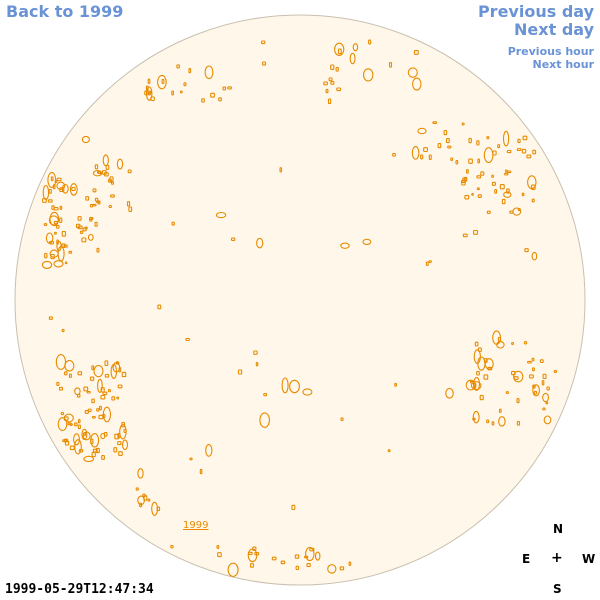 The width and height of the screenshot is (600, 600). What do you see at coordinates (65, 11) in the screenshot?
I see `back-to-year-link: Back to 1999` at bounding box center [65, 11].